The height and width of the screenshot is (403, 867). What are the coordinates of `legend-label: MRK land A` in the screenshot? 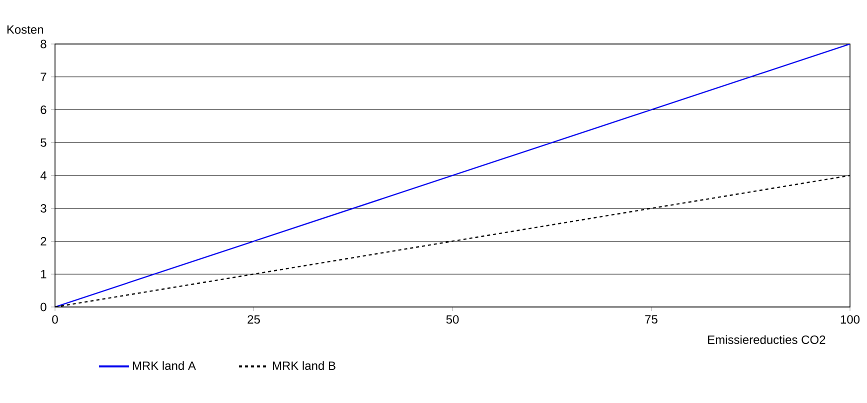 It's located at (164, 365).